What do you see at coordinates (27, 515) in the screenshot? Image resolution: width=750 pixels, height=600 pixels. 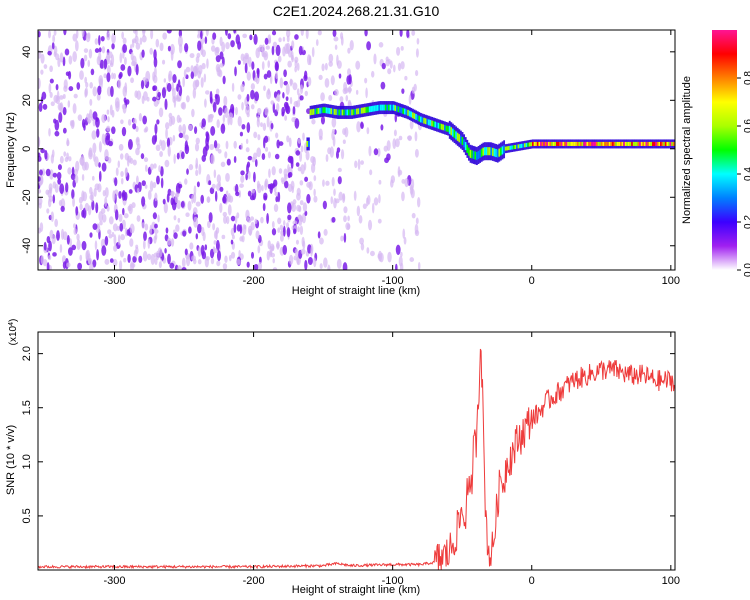 I see `y-tick-label: 0.5` at bounding box center [27, 515].